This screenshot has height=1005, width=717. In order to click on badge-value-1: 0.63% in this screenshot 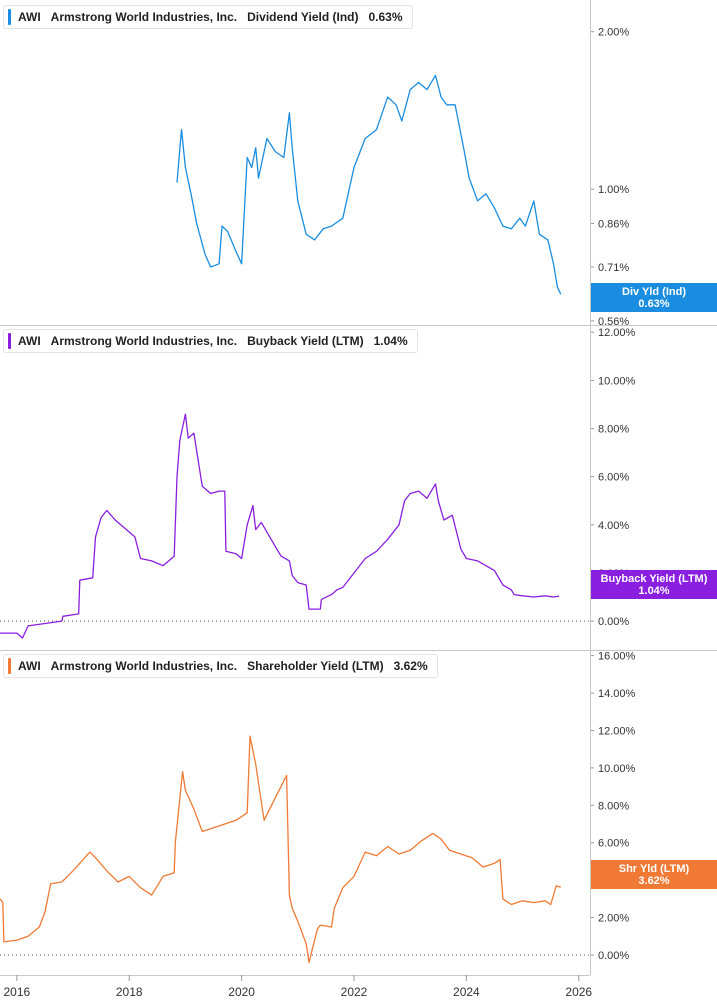, I will do `click(654, 304)`.